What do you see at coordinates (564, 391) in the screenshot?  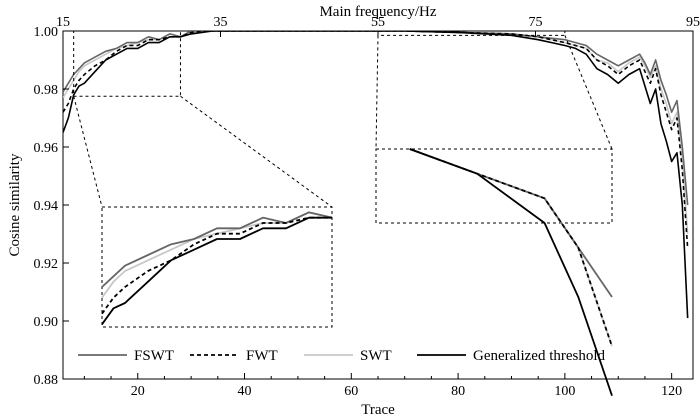 I see `x-tick-label: 100` at bounding box center [564, 391].